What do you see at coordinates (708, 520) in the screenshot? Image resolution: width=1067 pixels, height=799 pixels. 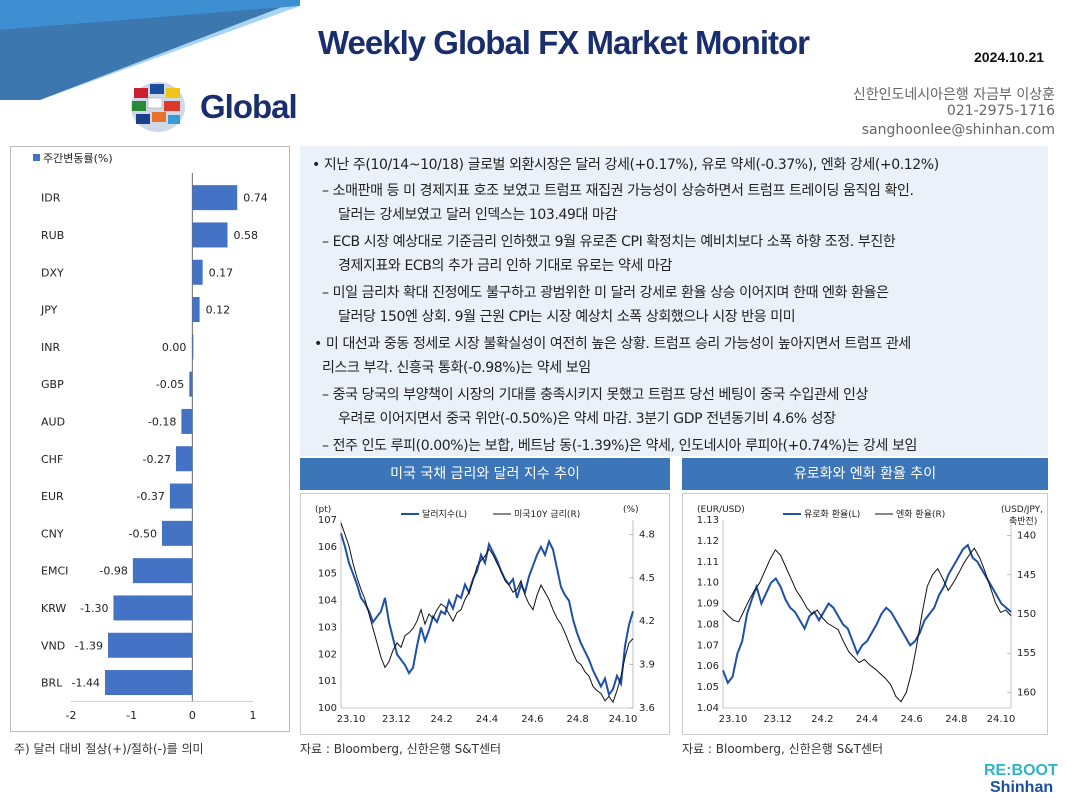 I see `left-tick-label: 1.13` at bounding box center [708, 520].